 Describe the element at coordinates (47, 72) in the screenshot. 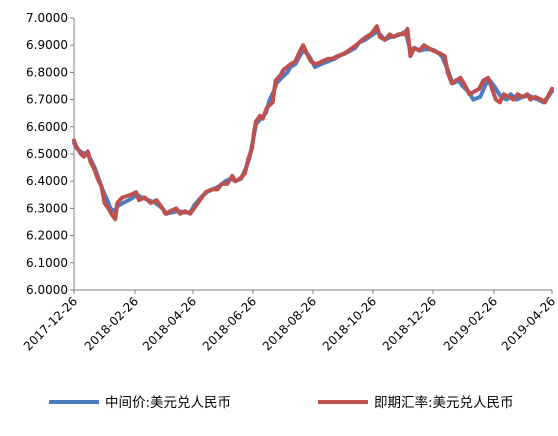

I see `y-tick-label: 6.8000` at that location.